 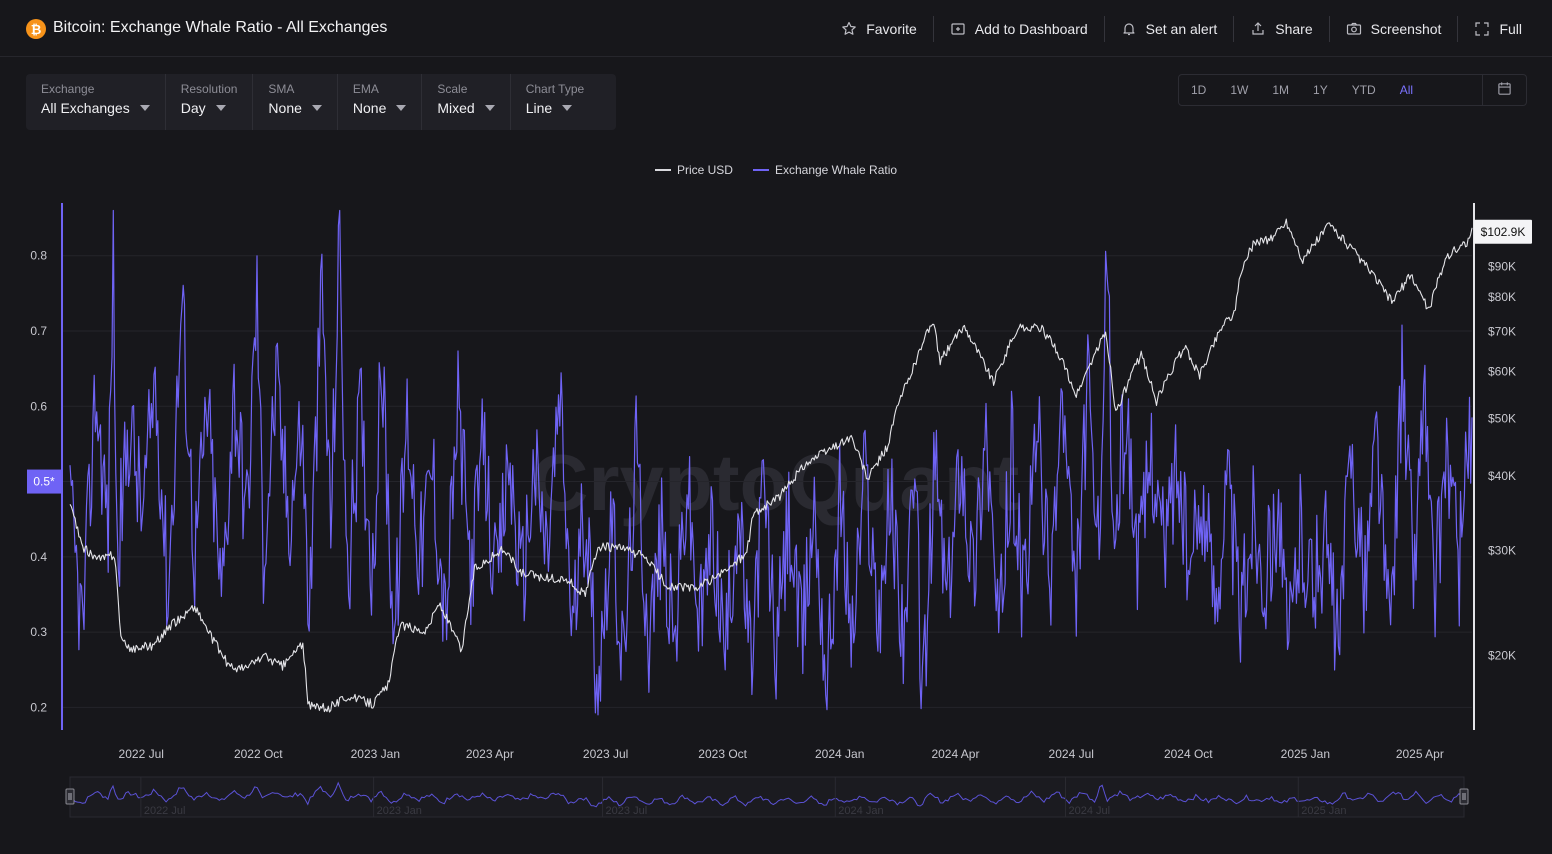 I want to click on share-icon, so click(x=1258, y=29).